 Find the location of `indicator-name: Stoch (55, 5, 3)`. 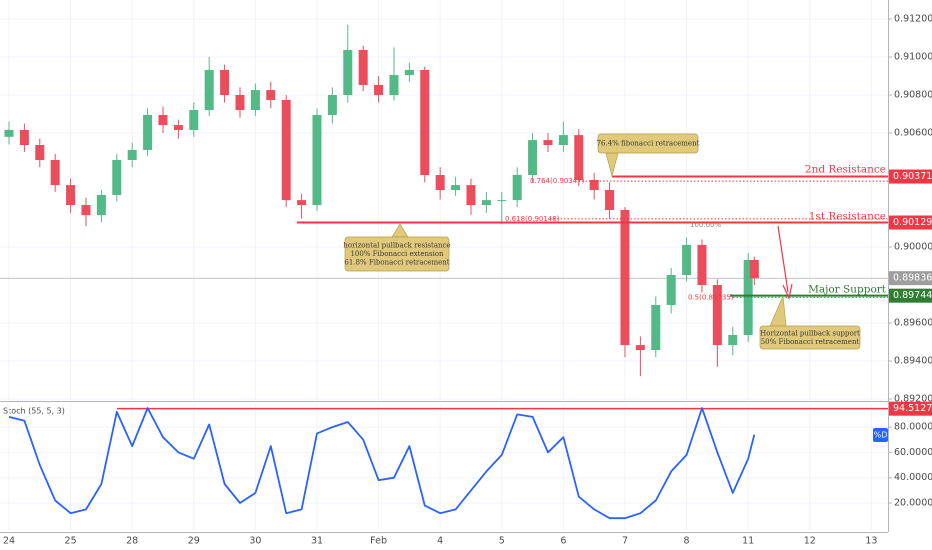

indicator-name: Stoch (55, 5, 3) is located at coordinates (34, 411).